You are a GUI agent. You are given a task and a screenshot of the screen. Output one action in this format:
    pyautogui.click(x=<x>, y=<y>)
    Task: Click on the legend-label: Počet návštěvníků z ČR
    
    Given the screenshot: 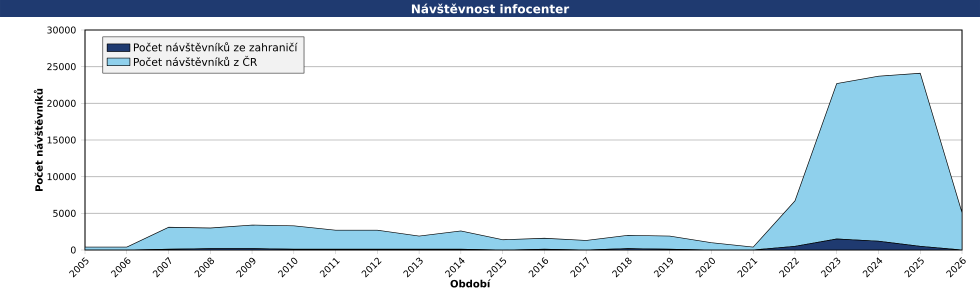 What is the action you would take?
    pyautogui.click(x=195, y=61)
    